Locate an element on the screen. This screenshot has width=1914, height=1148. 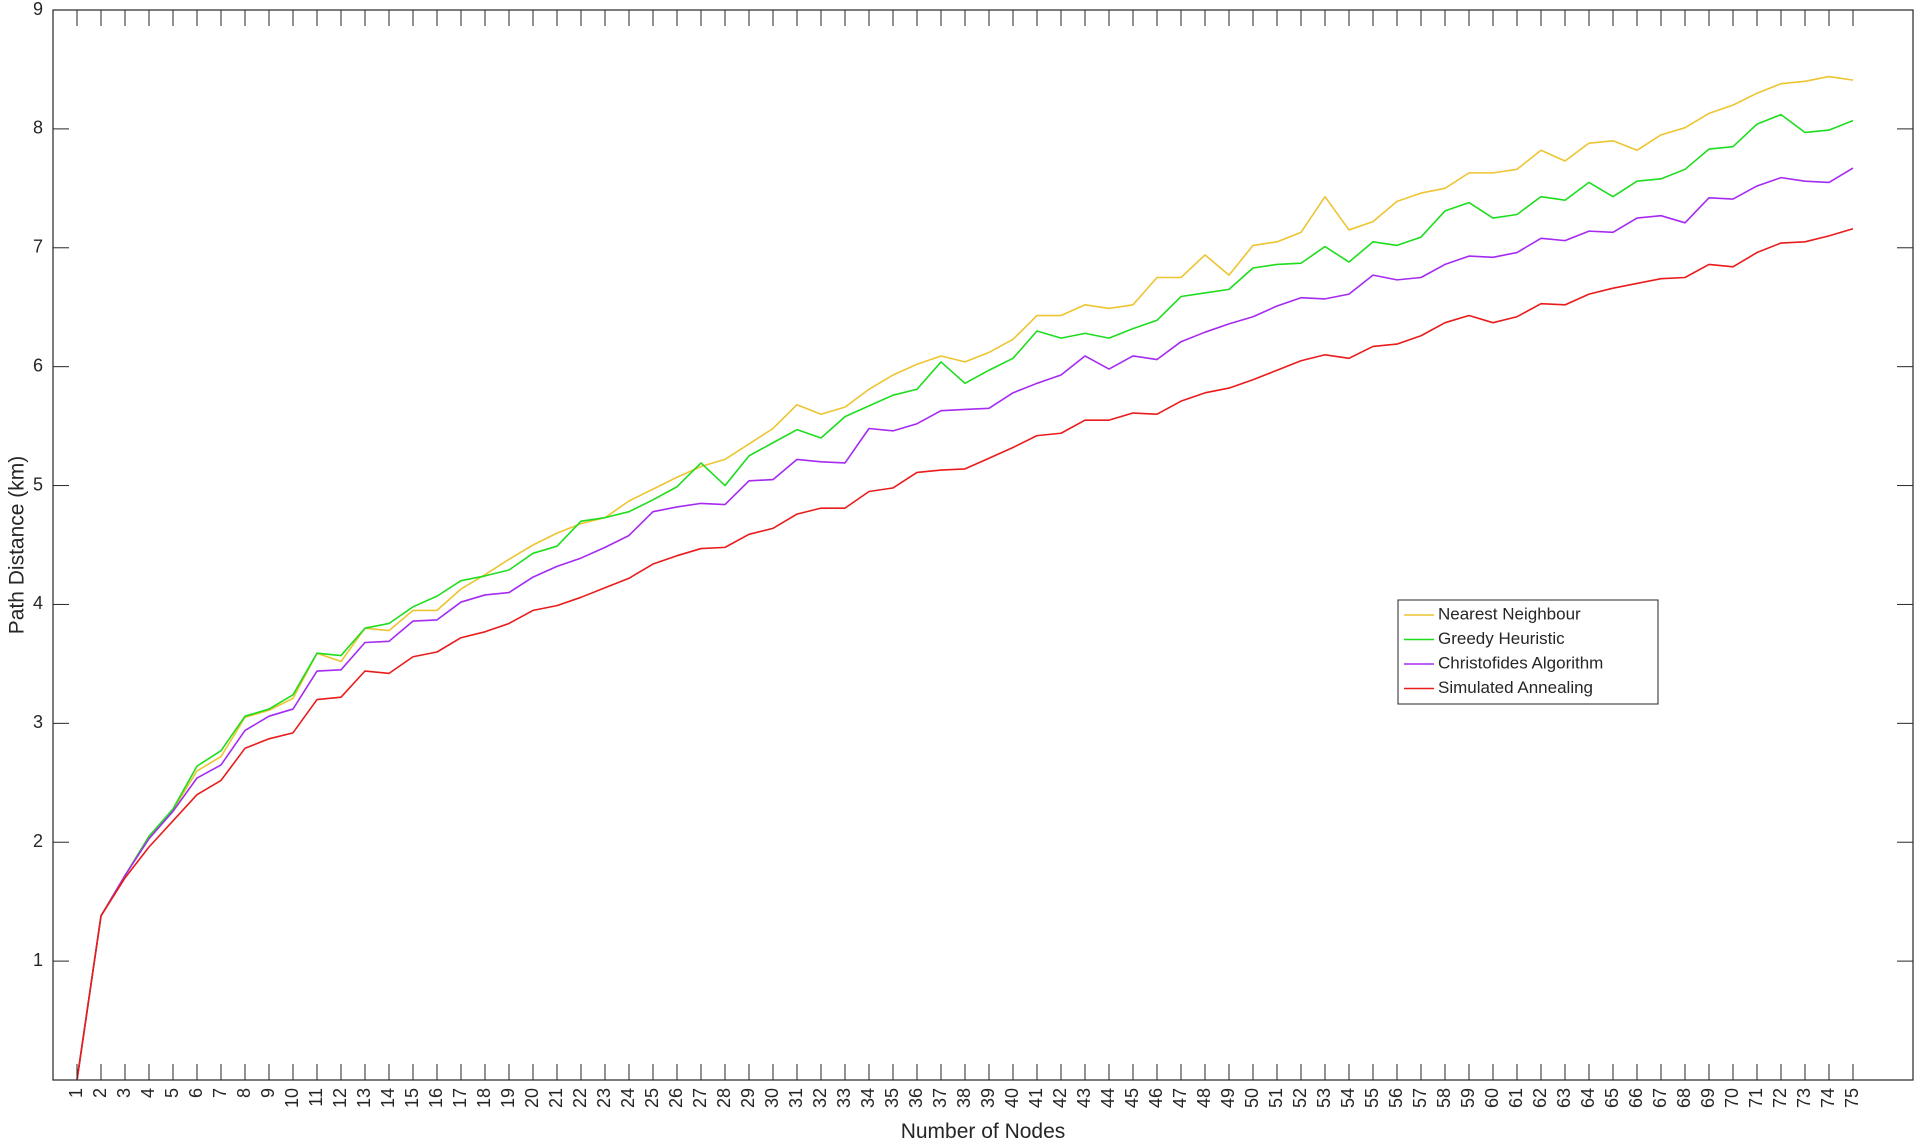
x-tick-label: 28 is located at coordinates (724, 1098).